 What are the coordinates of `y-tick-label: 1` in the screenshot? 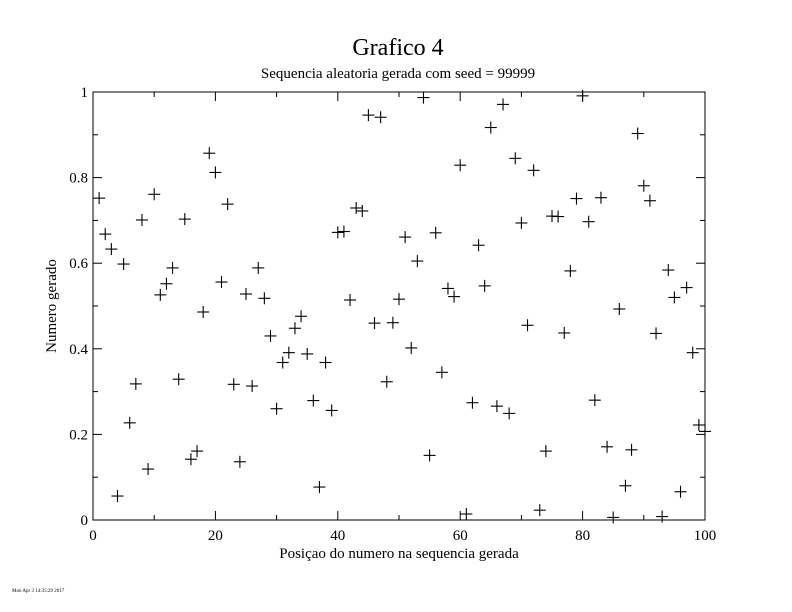 It's located at (85, 93).